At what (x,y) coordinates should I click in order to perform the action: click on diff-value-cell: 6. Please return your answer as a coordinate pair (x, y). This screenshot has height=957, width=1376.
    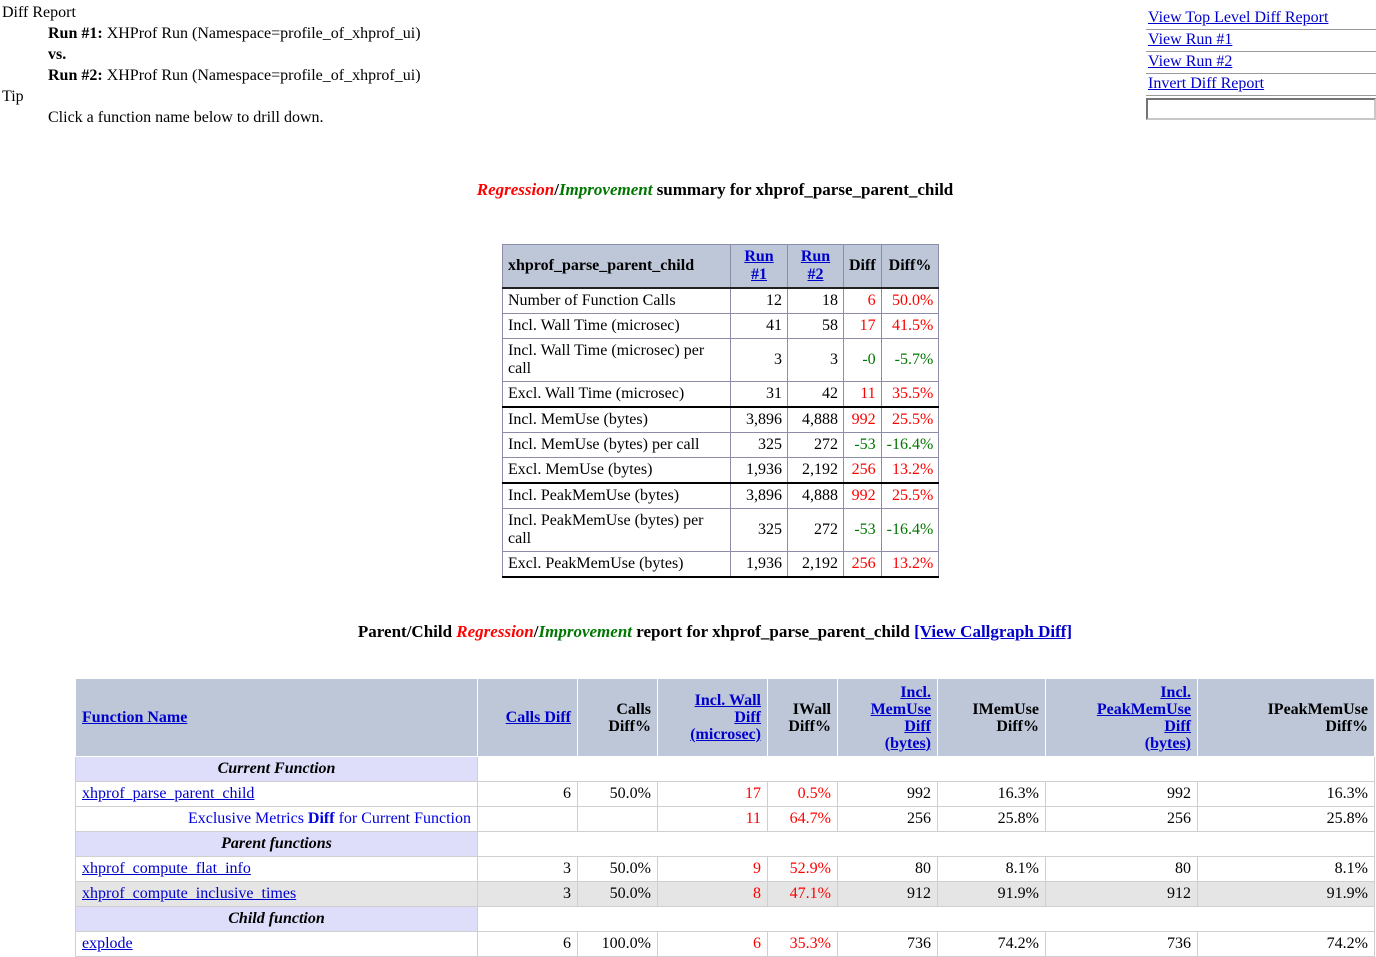
    Looking at the image, I should click on (862, 300).